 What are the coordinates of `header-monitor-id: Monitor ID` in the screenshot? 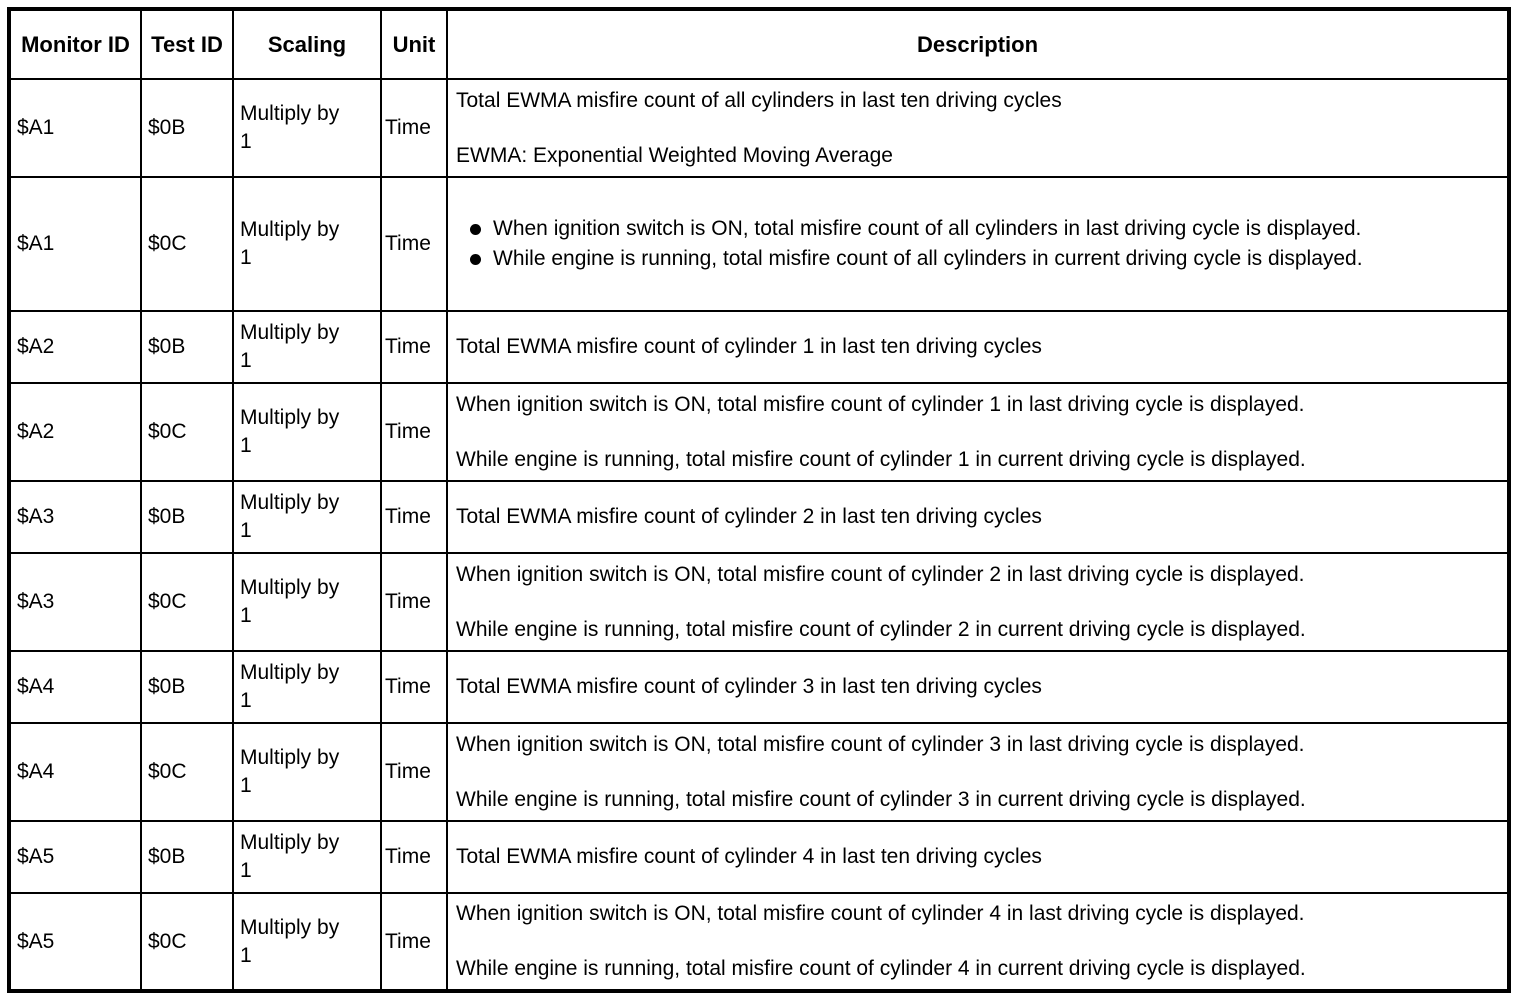 It's located at (75, 44).